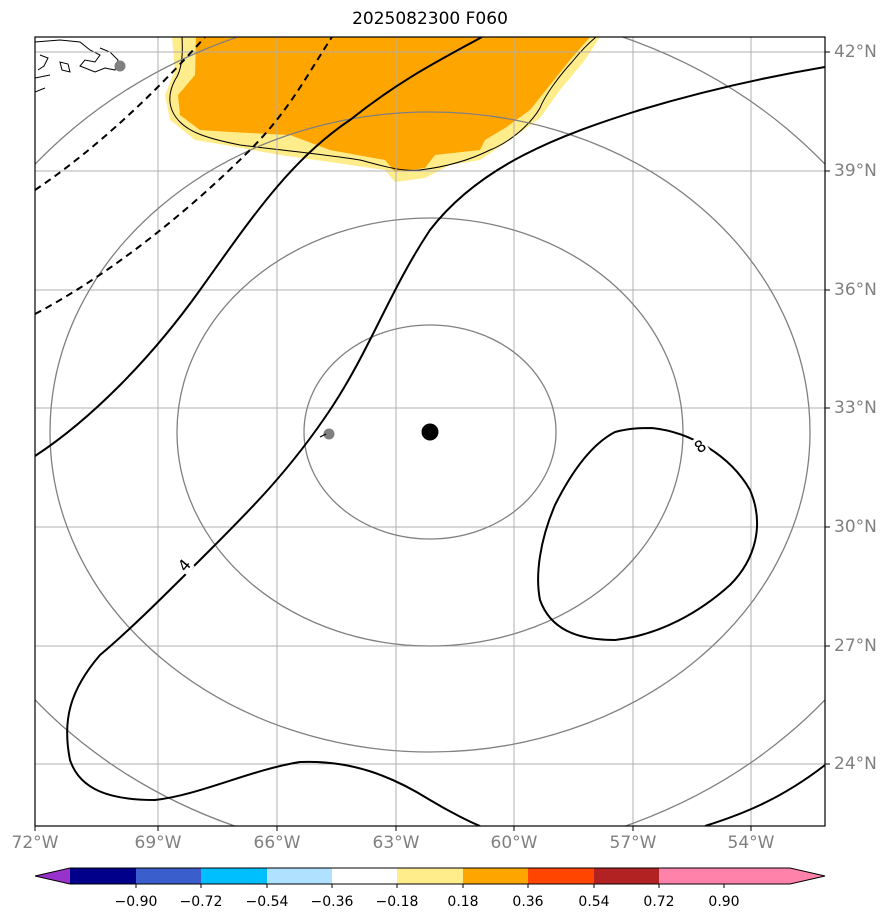 The width and height of the screenshot is (896, 924). I want to click on lat-label-33n: 33°N, so click(855, 408).